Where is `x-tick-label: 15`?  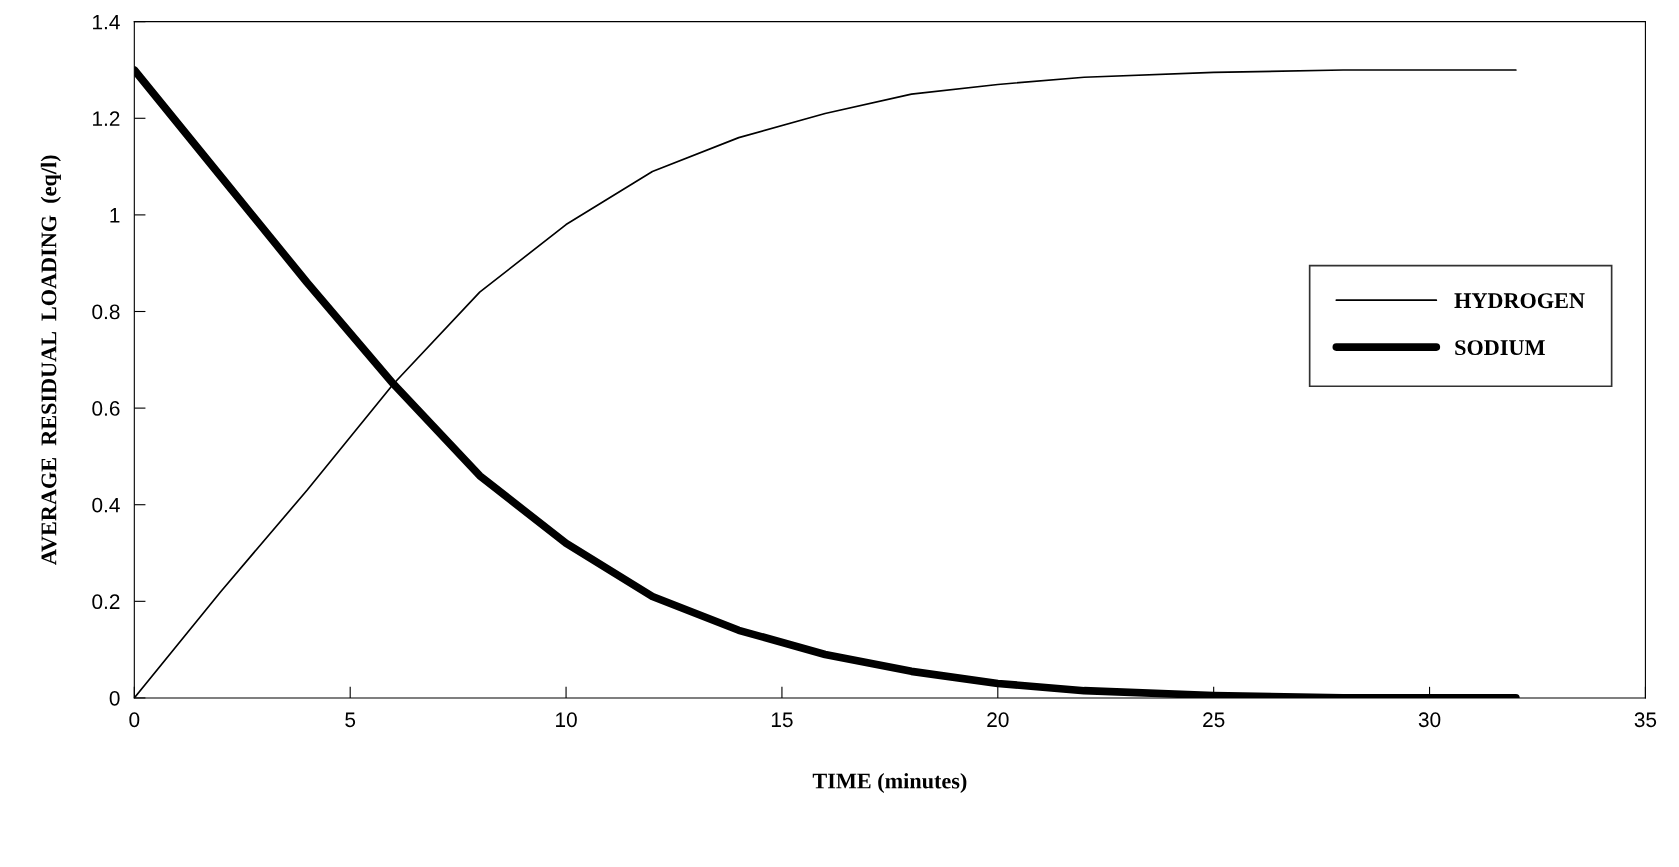 x-tick-label: 15 is located at coordinates (782, 720).